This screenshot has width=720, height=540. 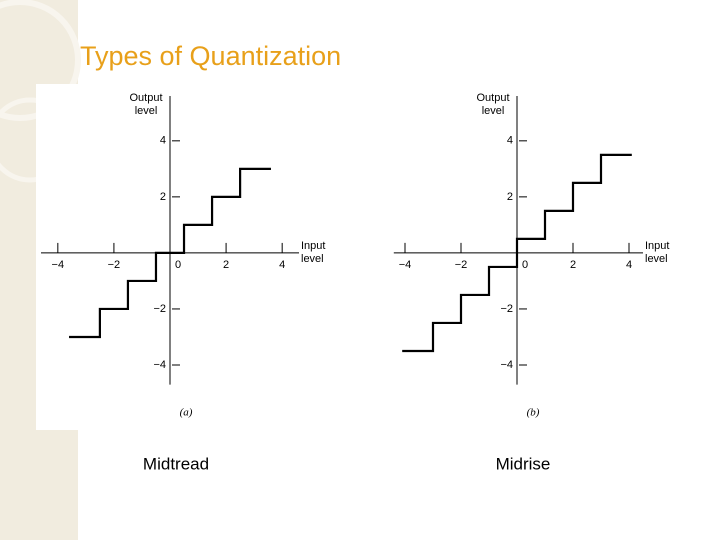 What do you see at coordinates (40, 60) in the screenshot?
I see `decoration` at bounding box center [40, 60].